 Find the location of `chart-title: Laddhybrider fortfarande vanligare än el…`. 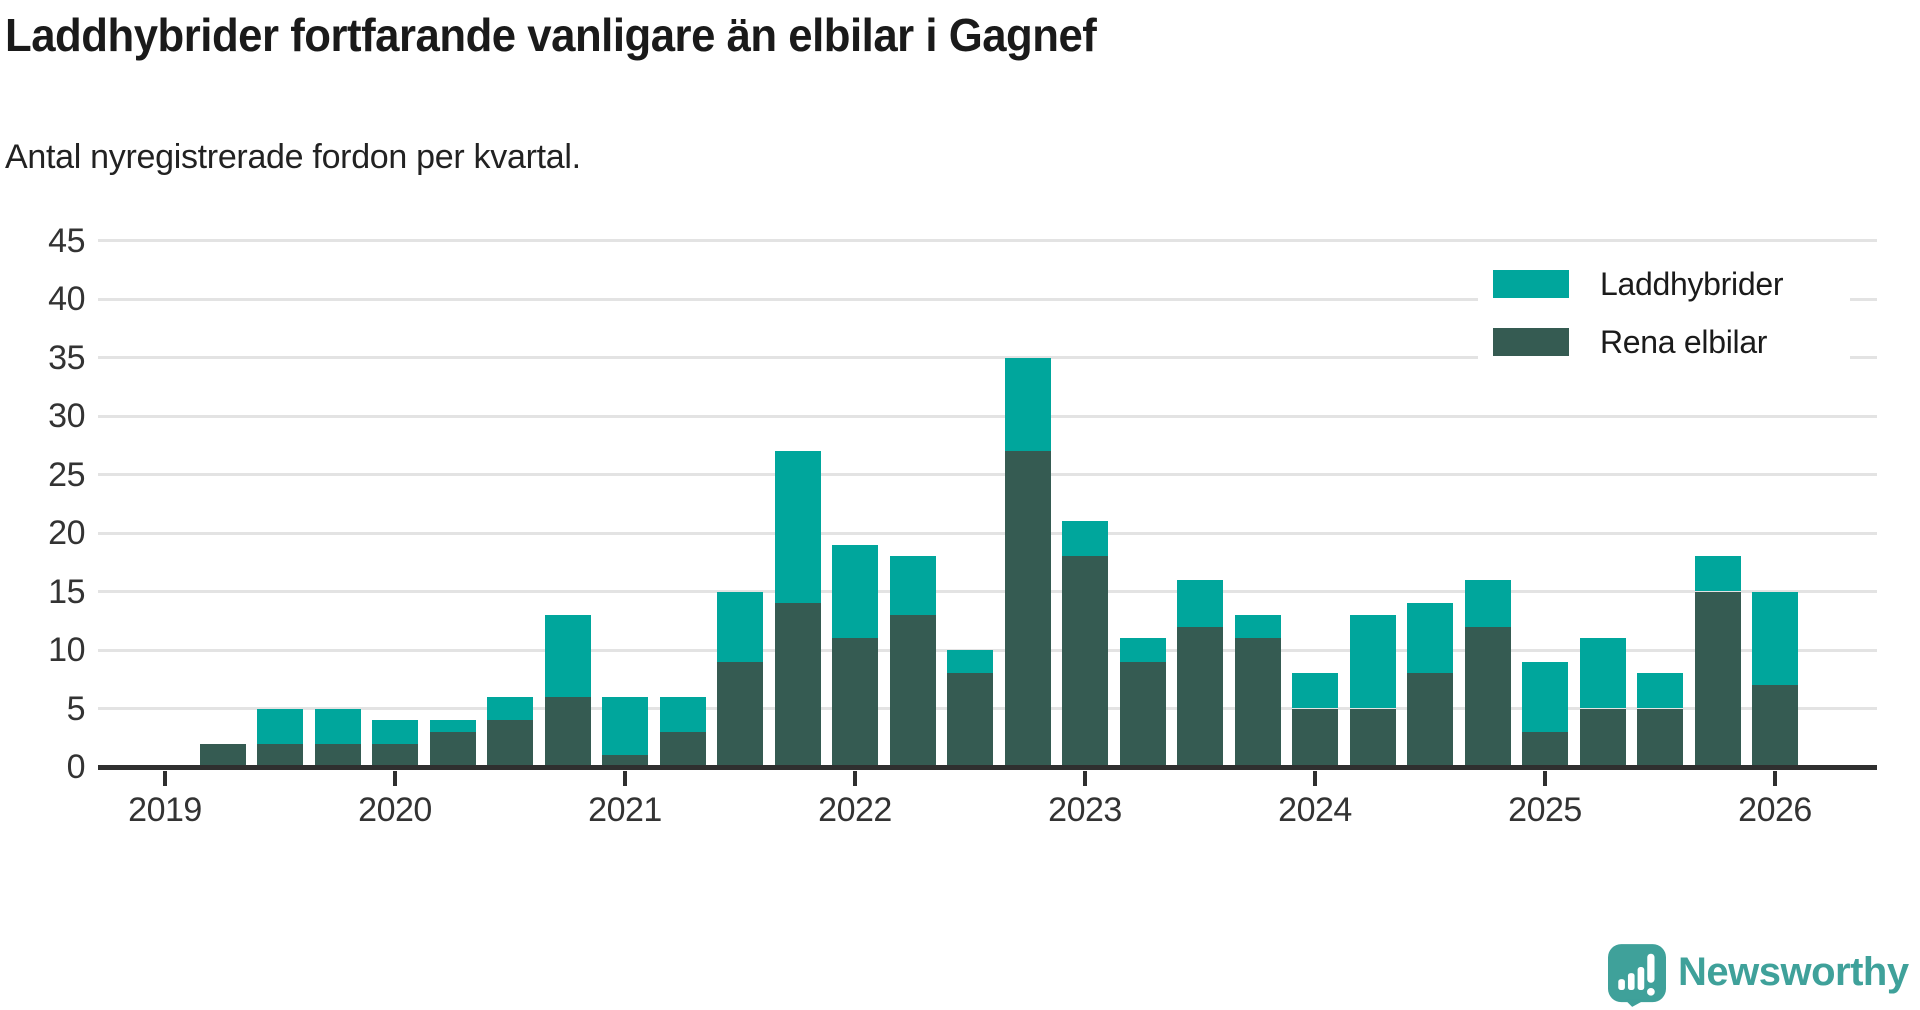

chart-title: Laddhybrider fortfarande vanligare än el… is located at coordinates (551, 35).